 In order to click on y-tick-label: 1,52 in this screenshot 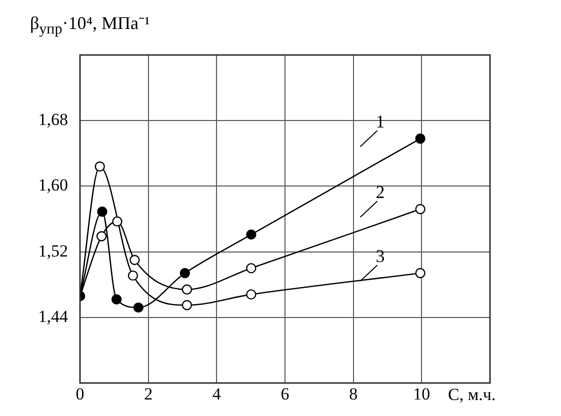, I will do `click(53, 250)`.